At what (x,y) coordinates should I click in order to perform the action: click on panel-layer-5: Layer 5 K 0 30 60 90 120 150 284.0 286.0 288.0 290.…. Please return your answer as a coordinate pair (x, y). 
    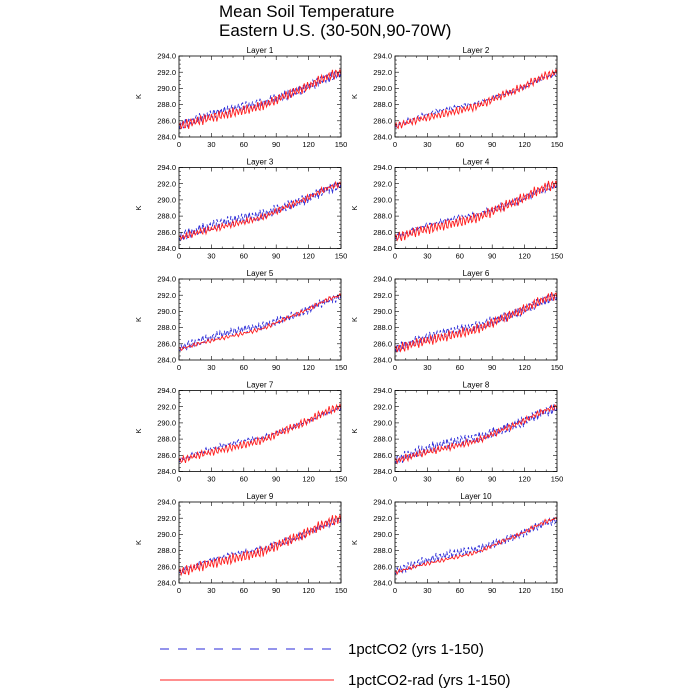
    Looking at the image, I should click on (240, 320).